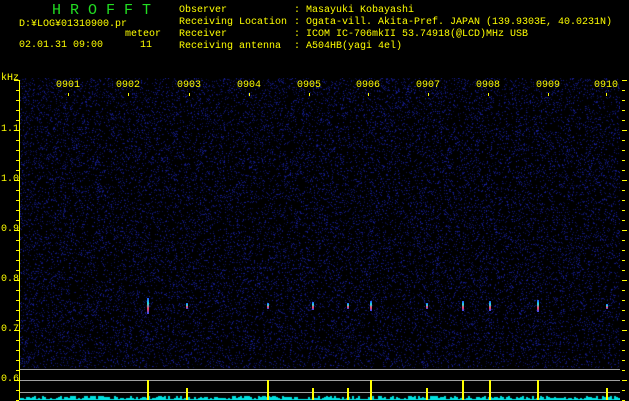 The width and height of the screenshot is (629, 401). What do you see at coordinates (360, 10) in the screenshot?
I see `observer-value: Masayuki Kobayashi` at bounding box center [360, 10].